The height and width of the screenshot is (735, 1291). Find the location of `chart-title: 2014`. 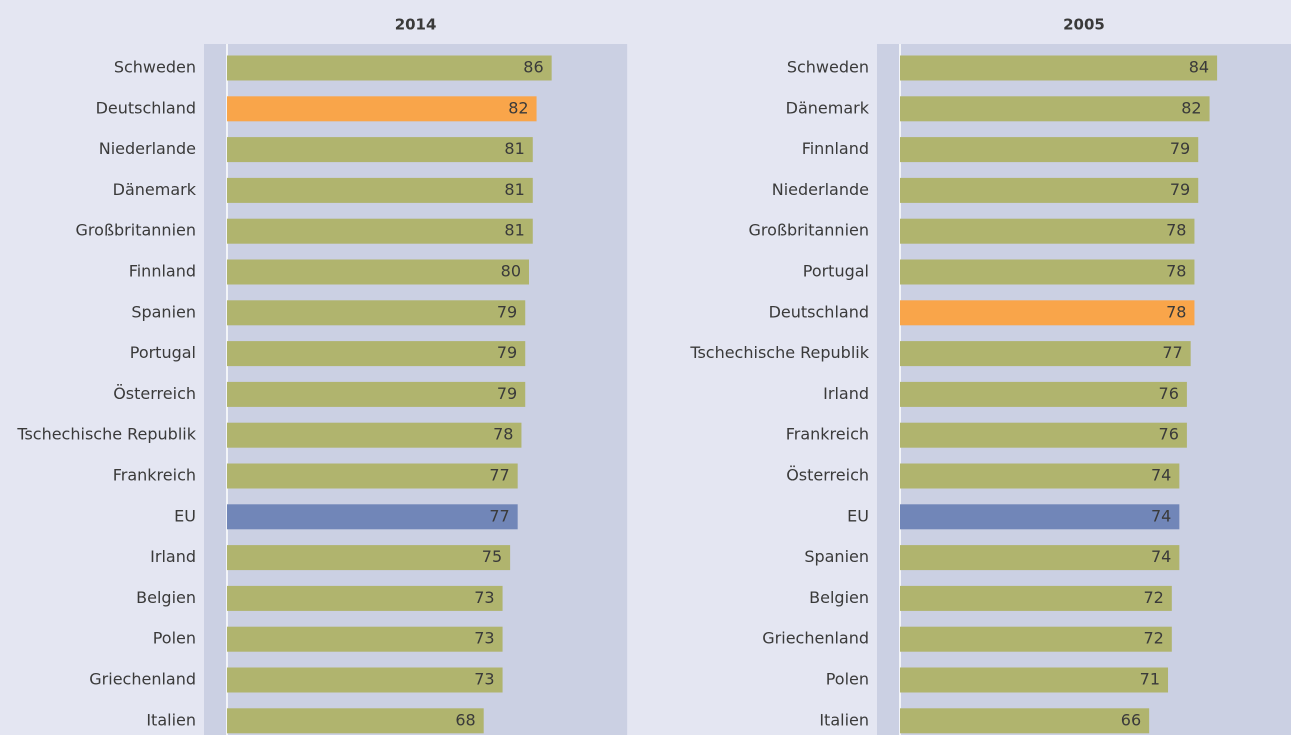

chart-title: 2014 is located at coordinates (416, 25).